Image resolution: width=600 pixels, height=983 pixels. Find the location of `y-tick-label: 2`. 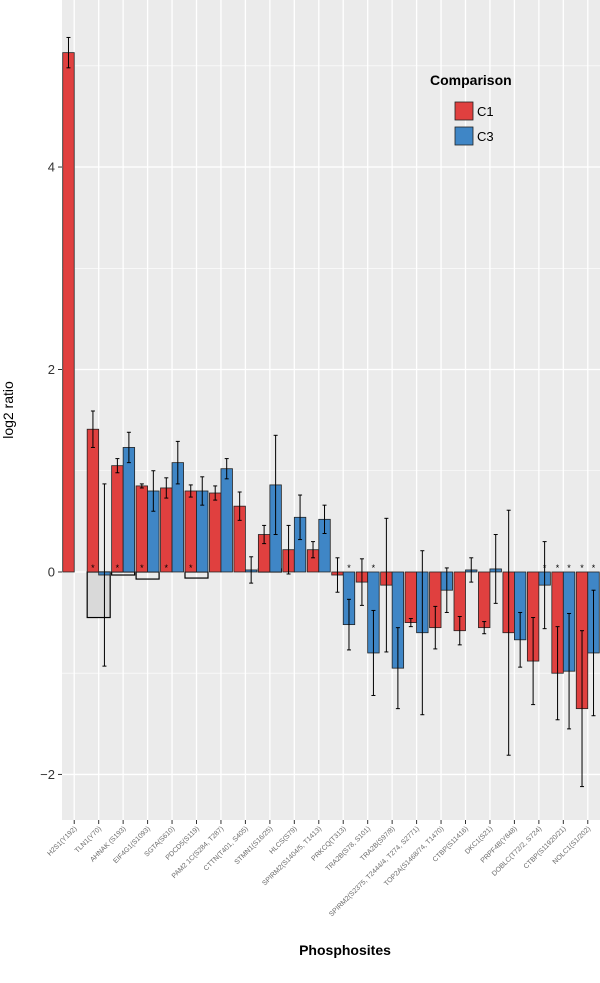

y-tick-label: 2 is located at coordinates (51, 369).